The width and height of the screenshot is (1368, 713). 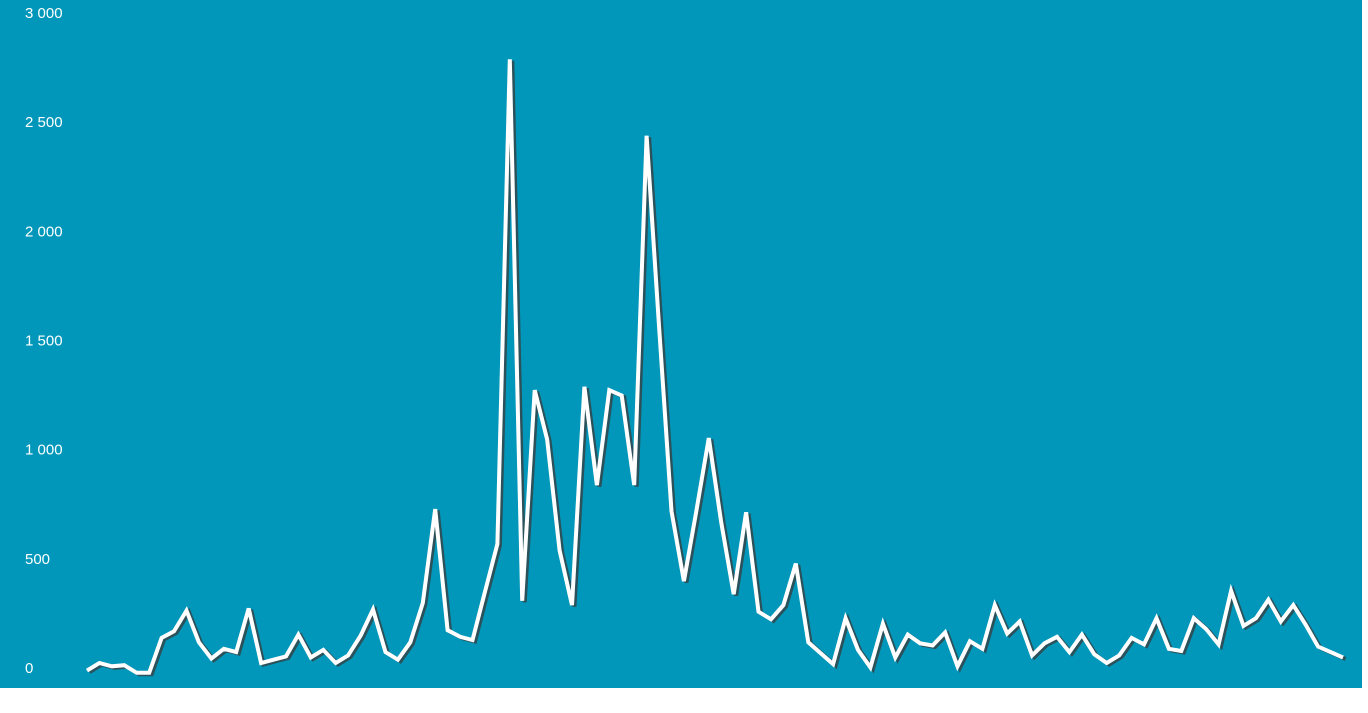 I want to click on y-tick-label: 3 000, so click(x=44, y=13).